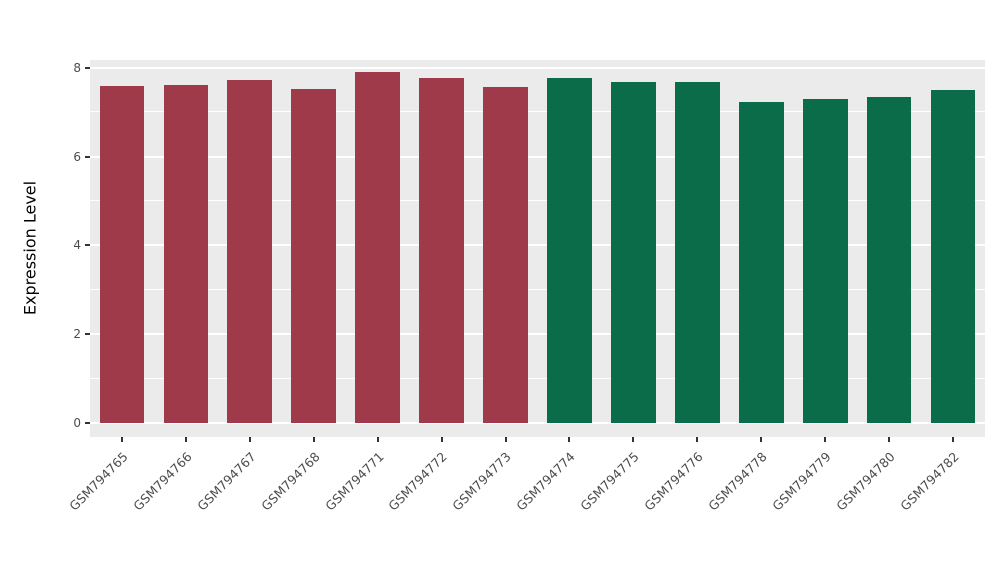 The width and height of the screenshot is (1000, 580). What do you see at coordinates (226, 481) in the screenshot?
I see `x-tick-label-GSM794767: GSM794767` at bounding box center [226, 481].